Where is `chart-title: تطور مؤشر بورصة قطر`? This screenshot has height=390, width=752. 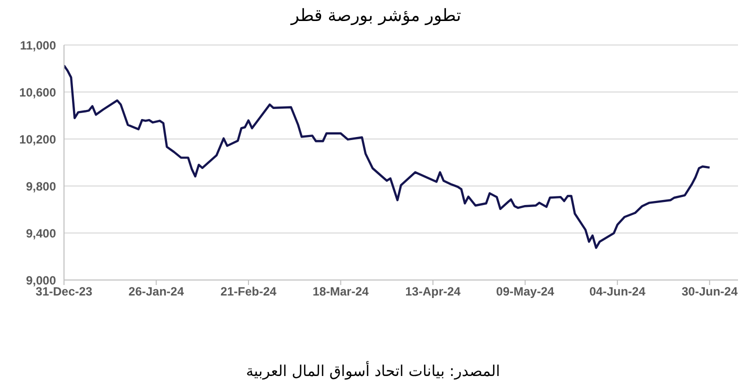 chart-title: تطور مؤشر بورصة قطر is located at coordinates (375, 16).